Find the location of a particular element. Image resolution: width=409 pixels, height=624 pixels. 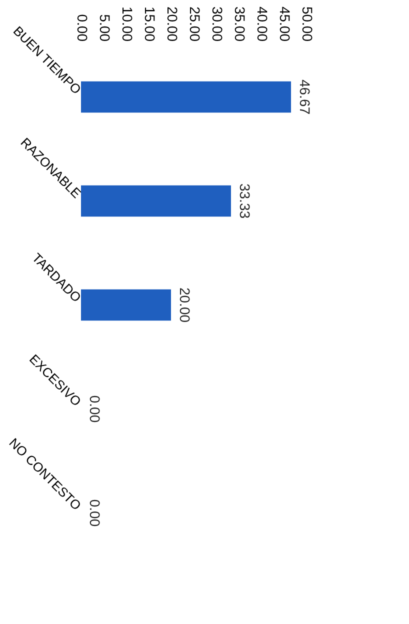

data-label: 20.00 is located at coordinates (185, 305).